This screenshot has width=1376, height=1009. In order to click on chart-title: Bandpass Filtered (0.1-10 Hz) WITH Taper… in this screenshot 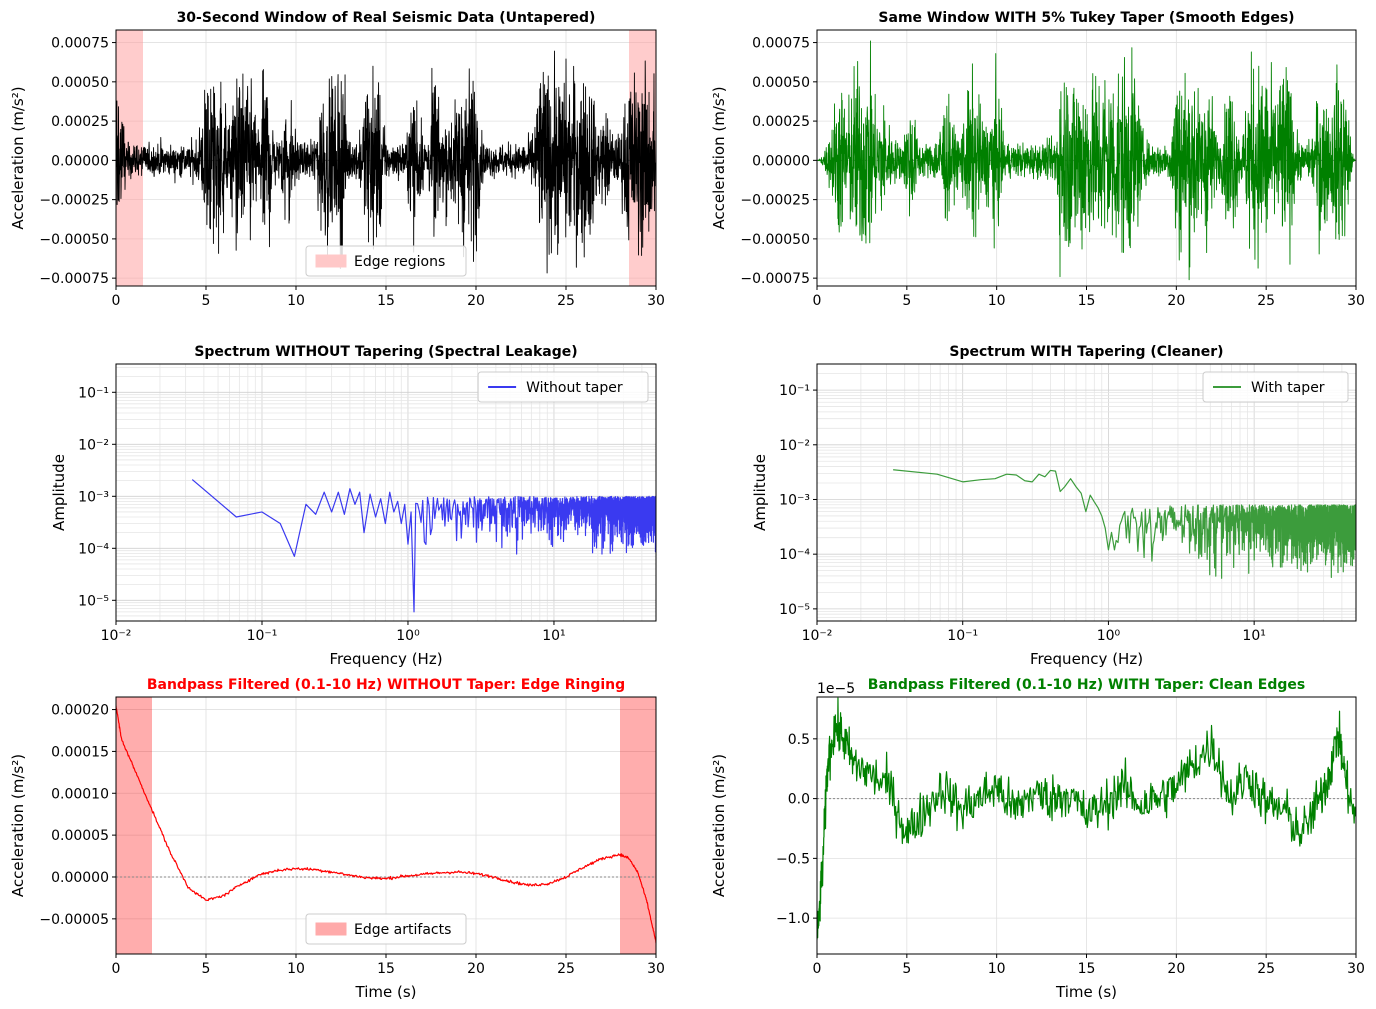, I will do `click(1086, 685)`.